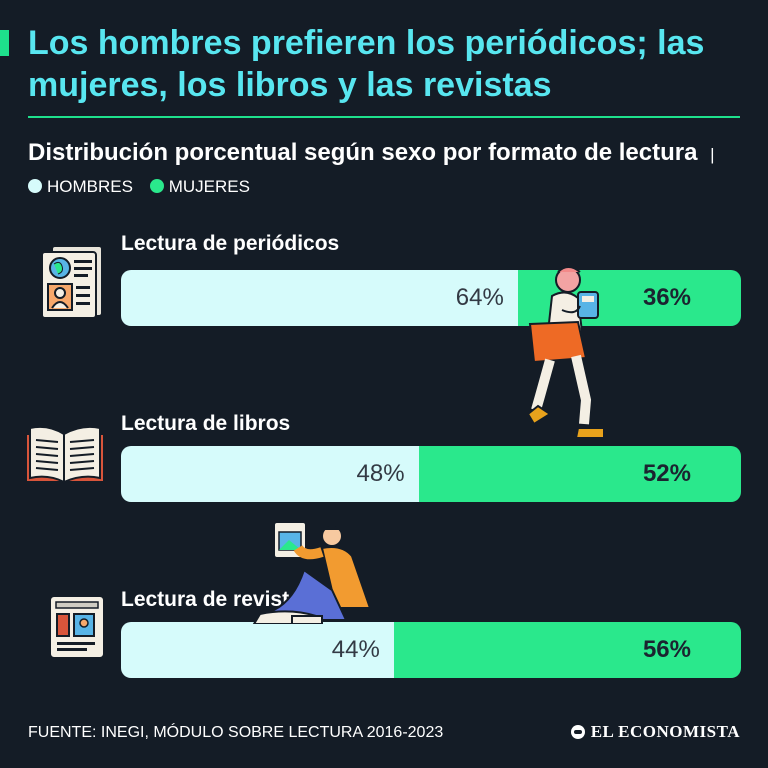 The height and width of the screenshot is (768, 768). I want to click on brand: EL ECONOMISTA, so click(655, 732).